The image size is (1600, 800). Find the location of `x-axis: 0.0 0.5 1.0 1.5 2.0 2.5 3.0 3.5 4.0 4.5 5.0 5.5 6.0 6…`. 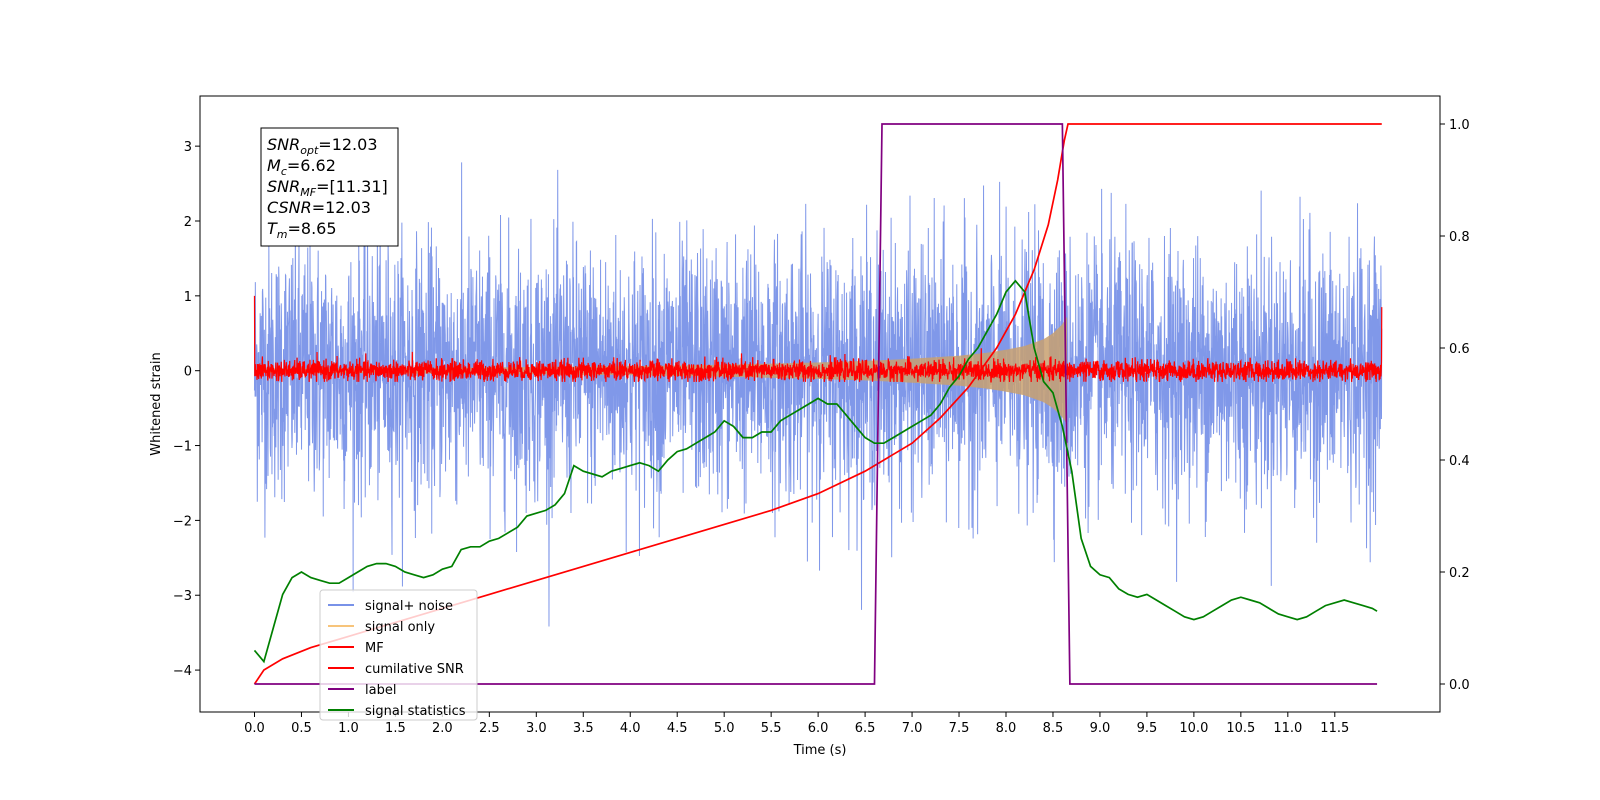

x-axis: 0.0 0.5 1.0 1.5 2.0 2.5 3.0 3.5 4.0 4.5 5.0 5.5 6.0 6… is located at coordinates (796, 724).